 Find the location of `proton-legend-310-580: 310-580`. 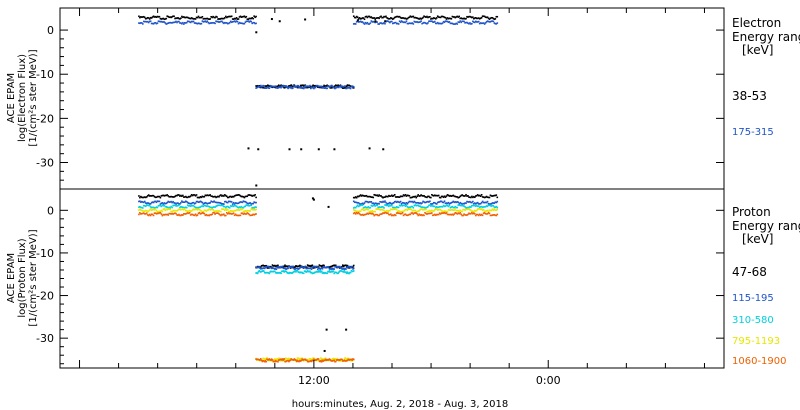

proton-legend-310-580: 310-580 is located at coordinates (753, 320).